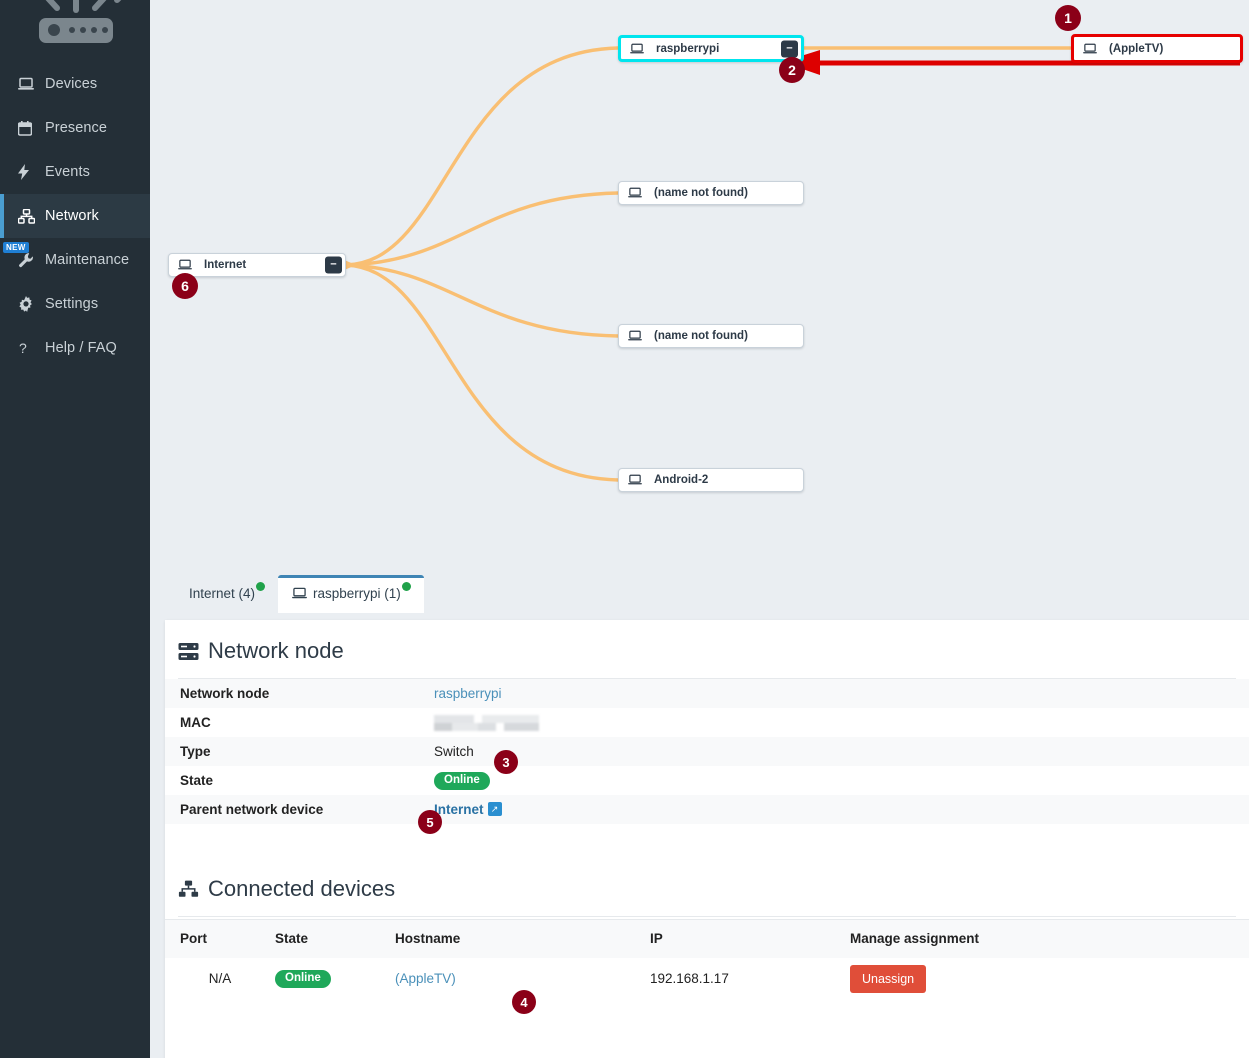  Describe the element at coordinates (297, 693) in the screenshot. I see `row-key: Network node` at that location.